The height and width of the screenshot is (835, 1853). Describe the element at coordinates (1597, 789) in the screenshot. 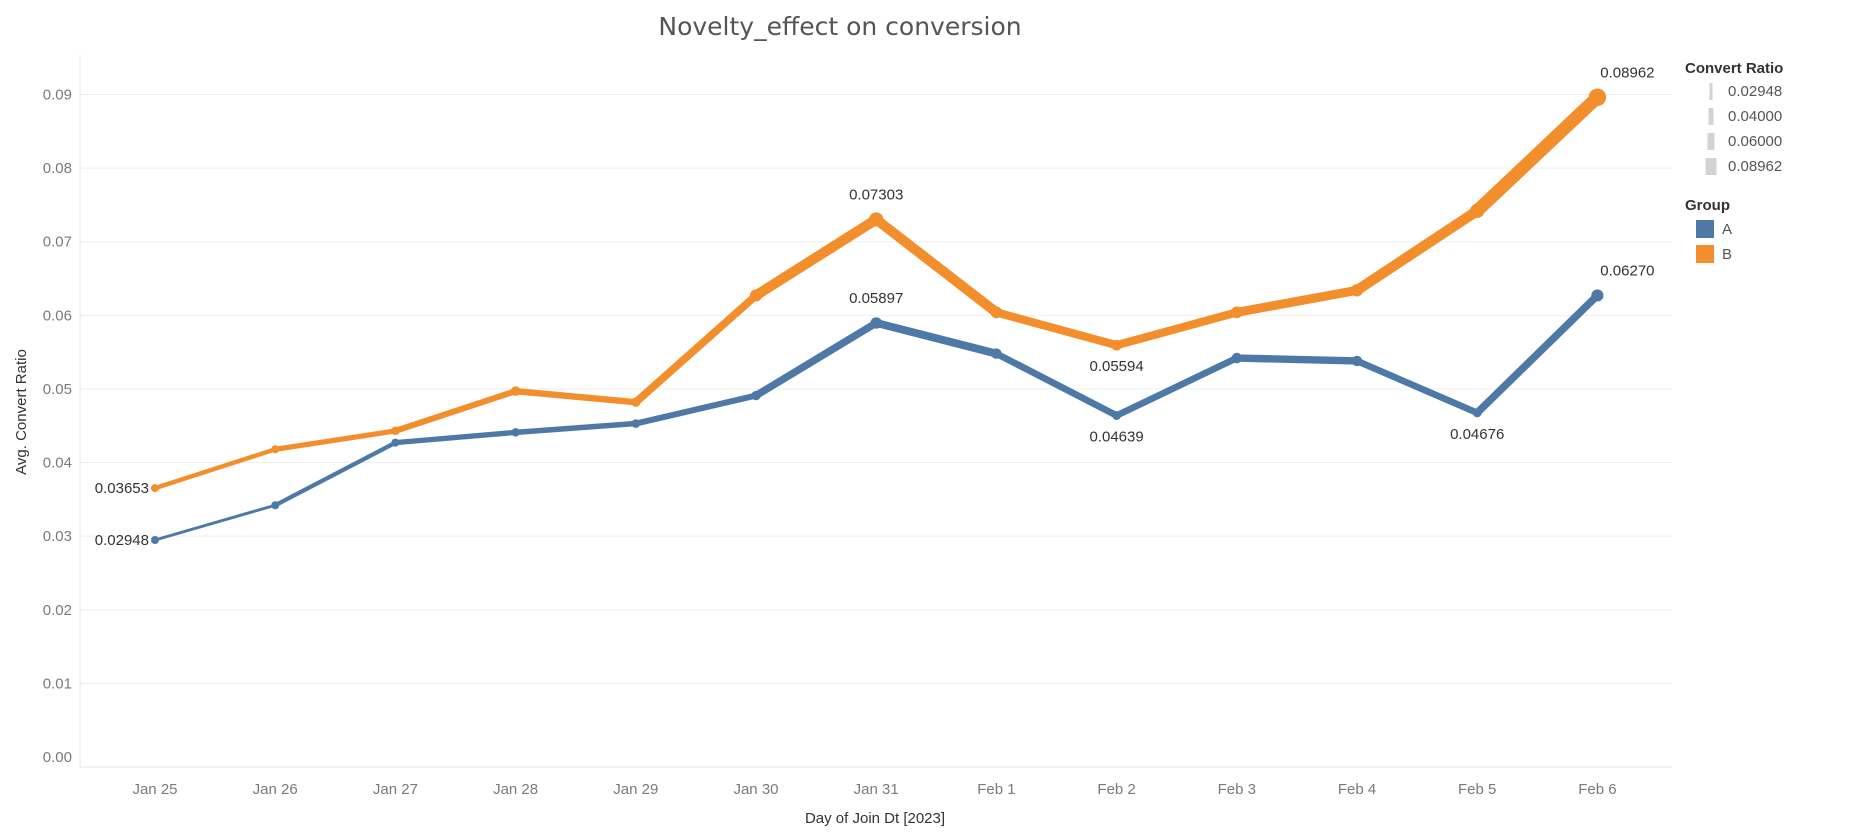

I see `x-tick-label: Feb 6` at that location.